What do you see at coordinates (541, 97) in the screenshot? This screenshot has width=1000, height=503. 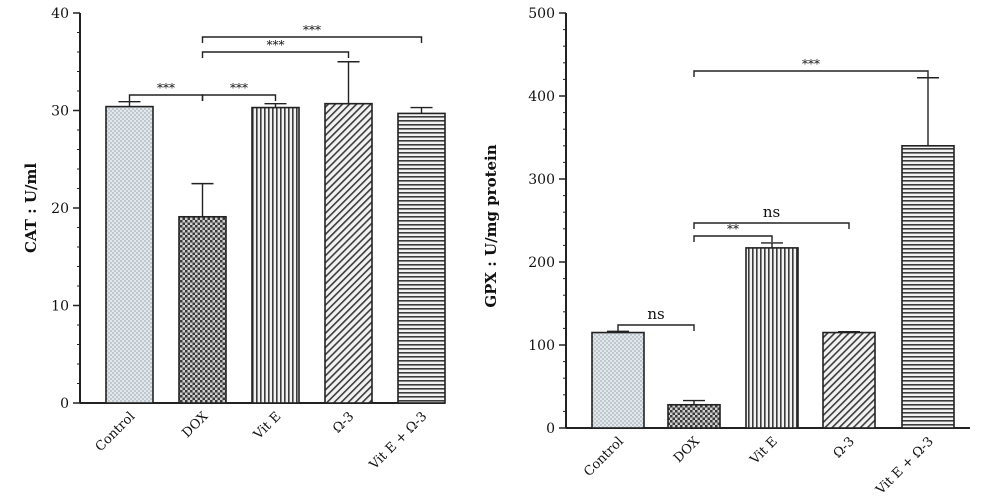 I see `y-tick-label: 400` at bounding box center [541, 97].